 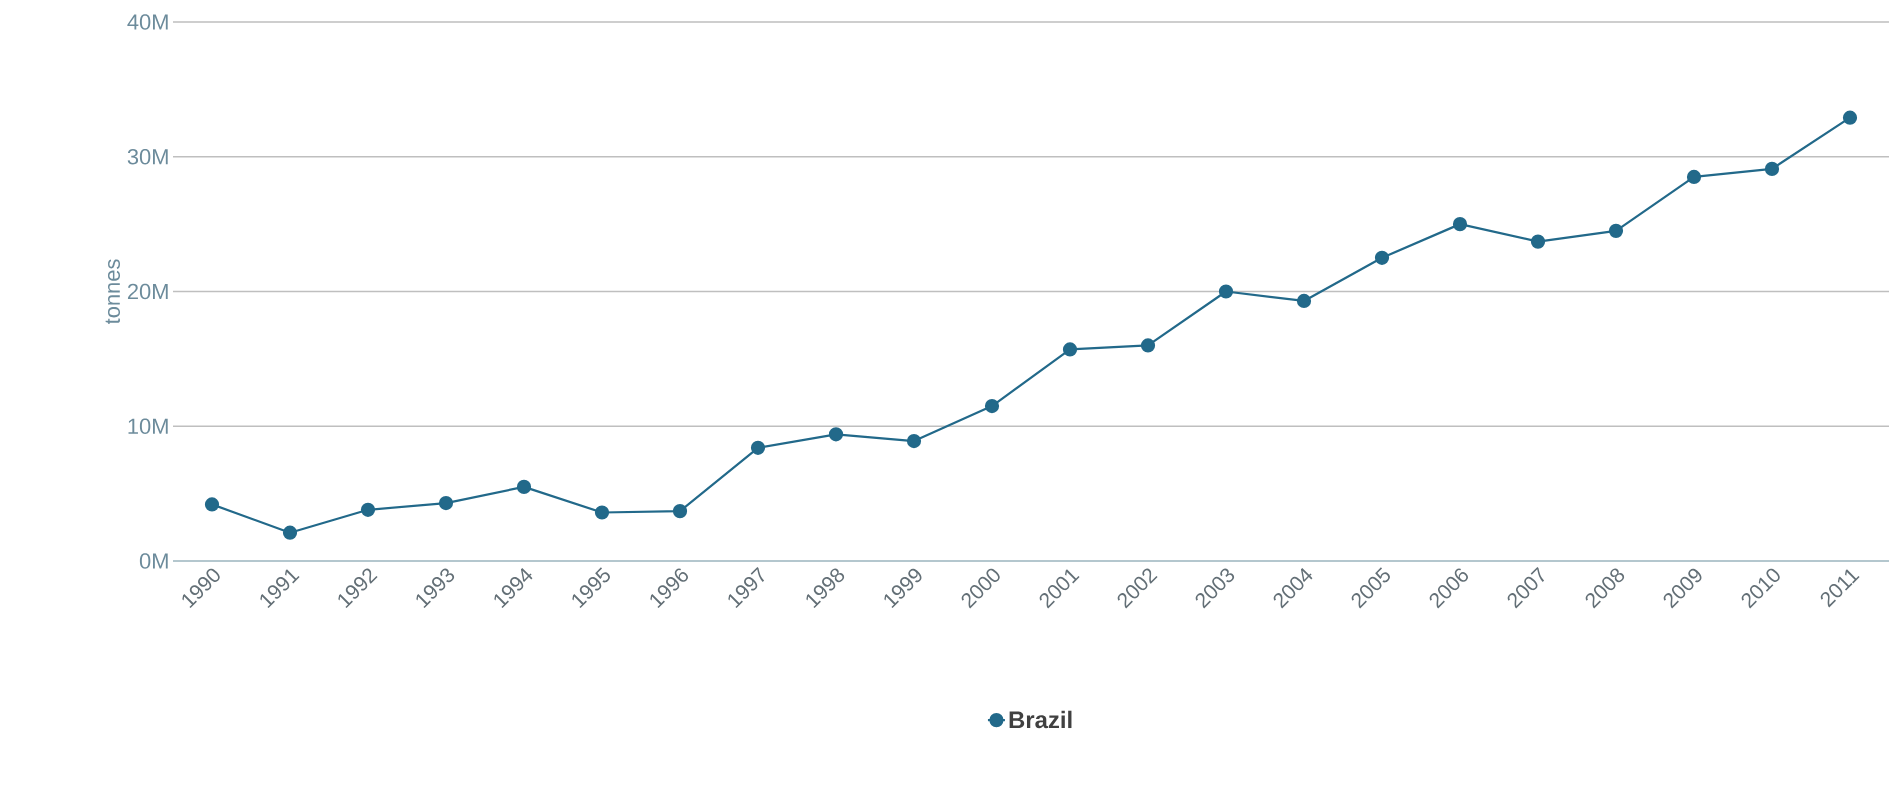 What do you see at coordinates (147, 156) in the screenshot?
I see `y-tick-label: 30M` at bounding box center [147, 156].